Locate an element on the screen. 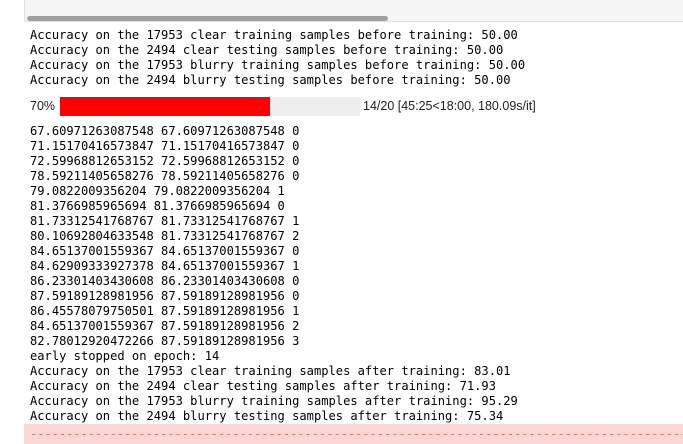 This screenshot has width=683, height=444. progress-status: 14/20 [45:25<18:00, 180.09s/it] is located at coordinates (449, 106).